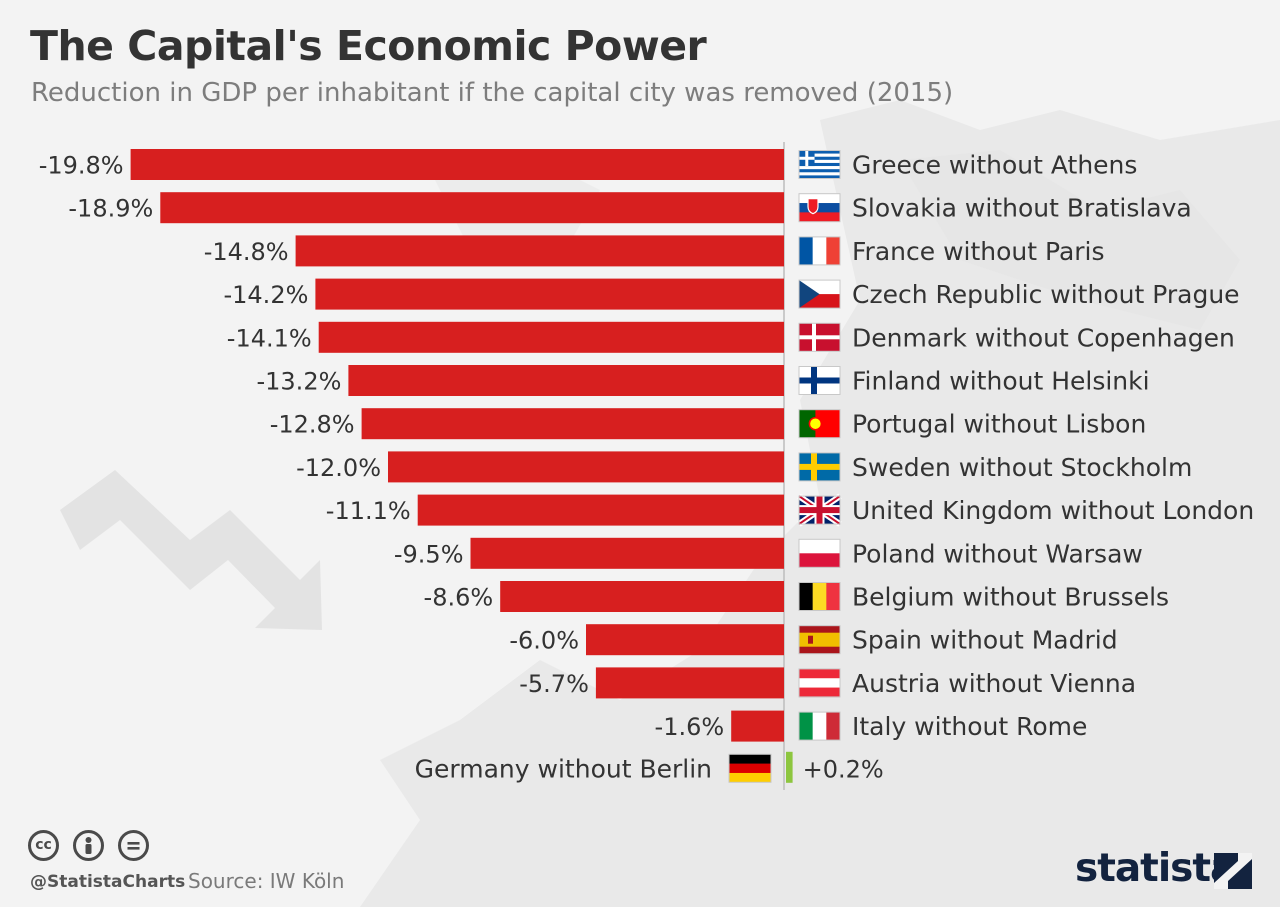  I want to click on bar-row: -1.6% Italy without Rome, so click(871, 726).